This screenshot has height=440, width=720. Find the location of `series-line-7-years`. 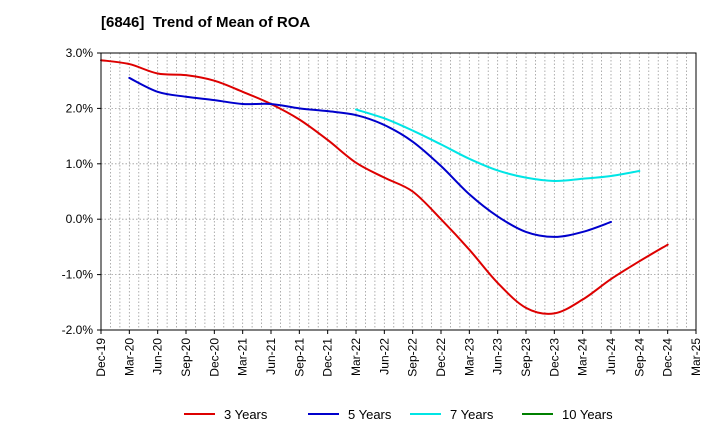

series-line-7-years is located at coordinates (498, 145).